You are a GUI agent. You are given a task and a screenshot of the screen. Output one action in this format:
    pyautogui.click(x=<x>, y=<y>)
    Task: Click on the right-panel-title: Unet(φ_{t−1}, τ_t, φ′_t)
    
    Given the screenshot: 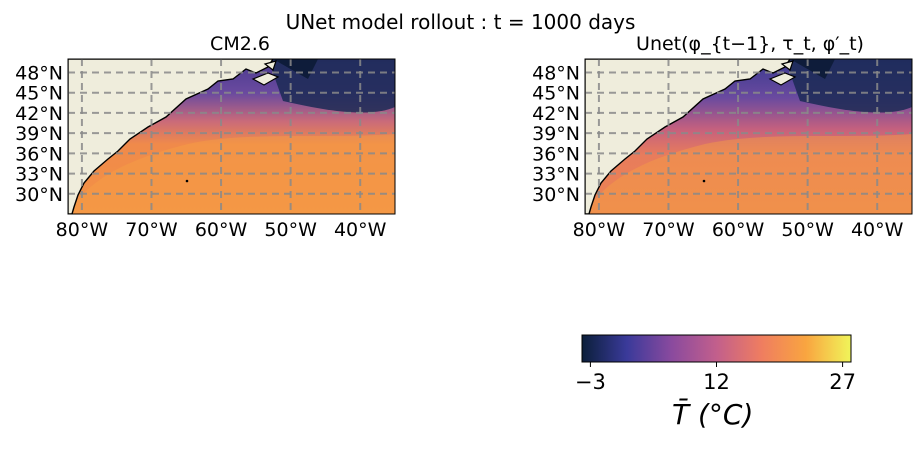 What is the action you would take?
    pyautogui.click(x=750, y=44)
    